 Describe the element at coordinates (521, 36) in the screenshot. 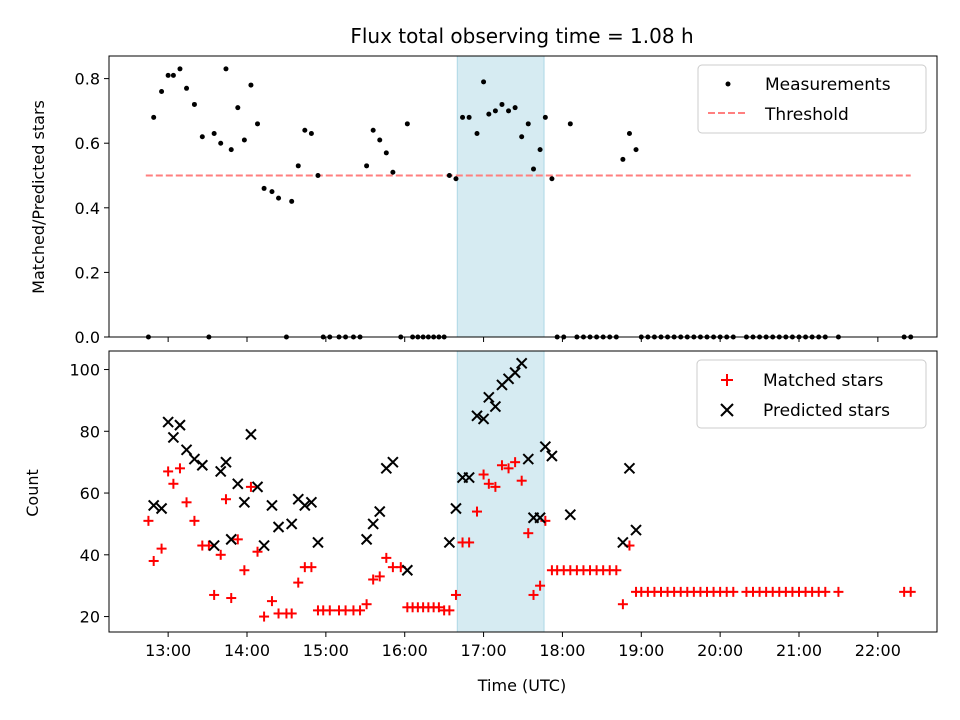

I see `chart-title: Flux total observing time = 1.08 h` at that location.